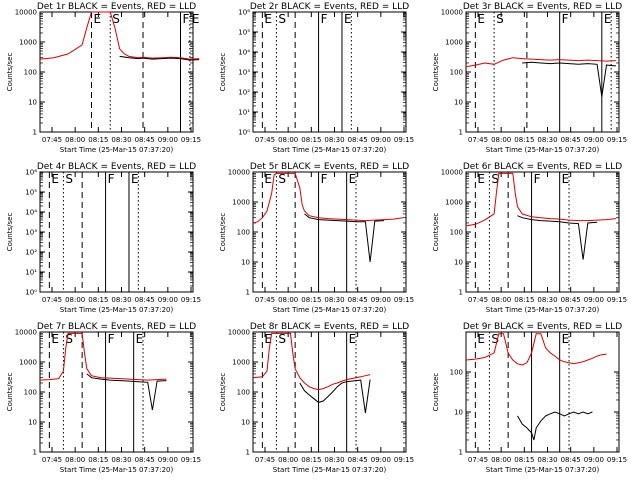 The height and width of the screenshot is (480, 640). Describe the element at coordinates (31, 173) in the screenshot. I see `y-tick-label: 10⁶` at that location.